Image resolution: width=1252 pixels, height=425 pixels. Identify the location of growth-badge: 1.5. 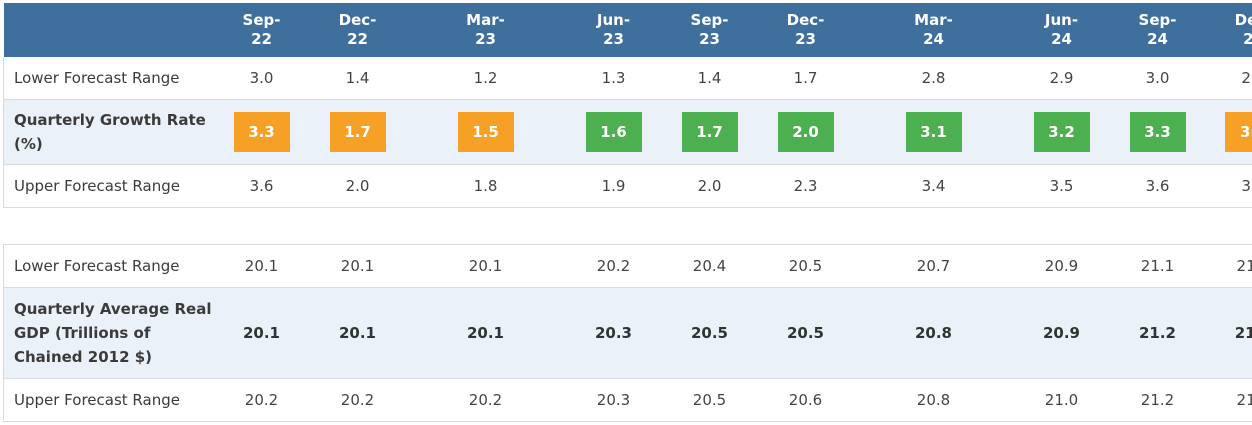
(486, 132).